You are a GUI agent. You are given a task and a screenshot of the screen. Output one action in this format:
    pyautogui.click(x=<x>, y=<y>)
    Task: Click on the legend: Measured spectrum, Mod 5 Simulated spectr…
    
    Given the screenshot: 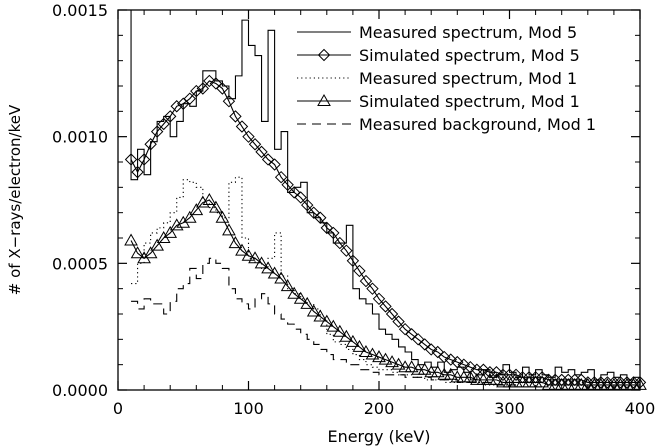 What is the action you would take?
    pyautogui.click(x=446, y=78)
    